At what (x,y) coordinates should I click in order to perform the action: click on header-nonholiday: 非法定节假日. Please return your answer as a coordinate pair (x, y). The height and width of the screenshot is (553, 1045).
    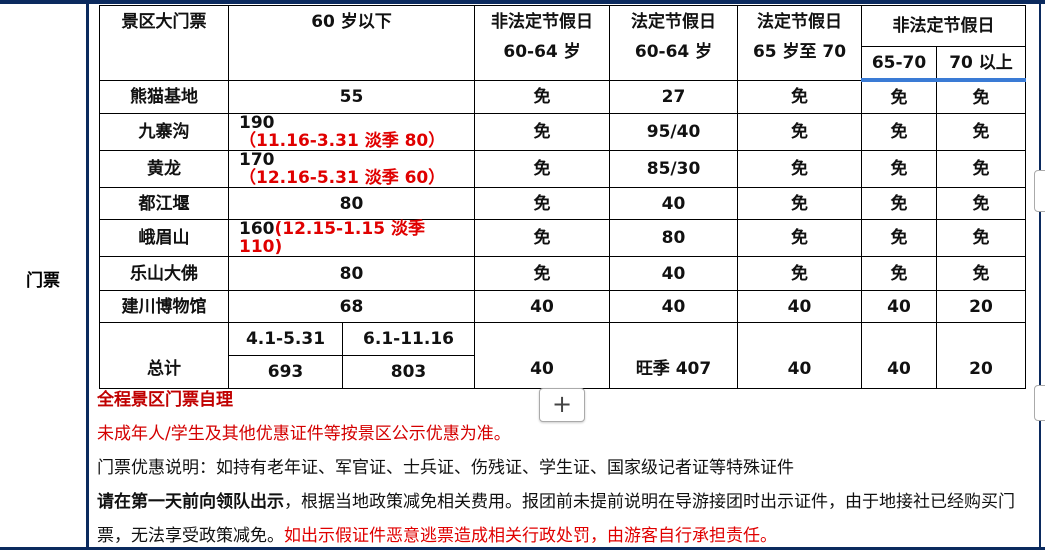
    Looking at the image, I should click on (944, 26).